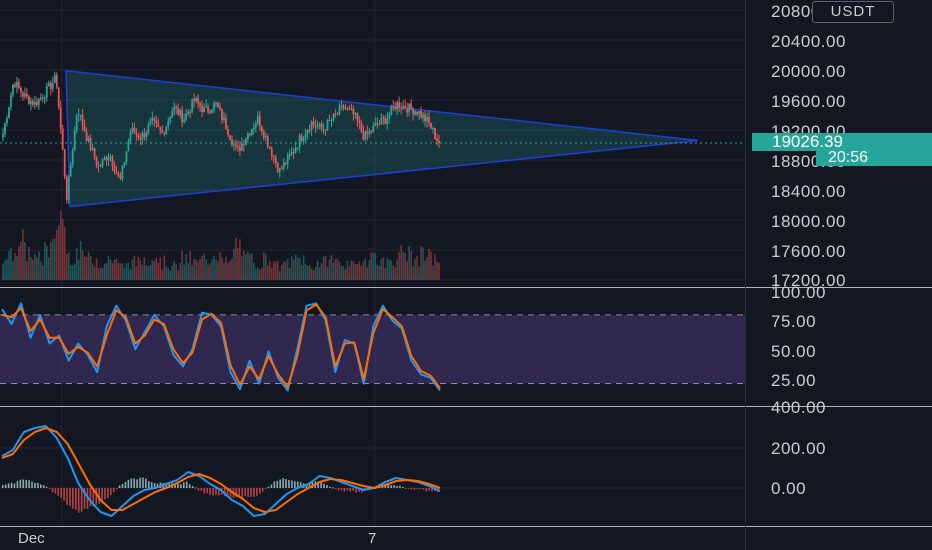  Describe the element at coordinates (798, 448) in the screenshot. I see `macd-axis-labels: 400.00 200.00 0.00` at that location.